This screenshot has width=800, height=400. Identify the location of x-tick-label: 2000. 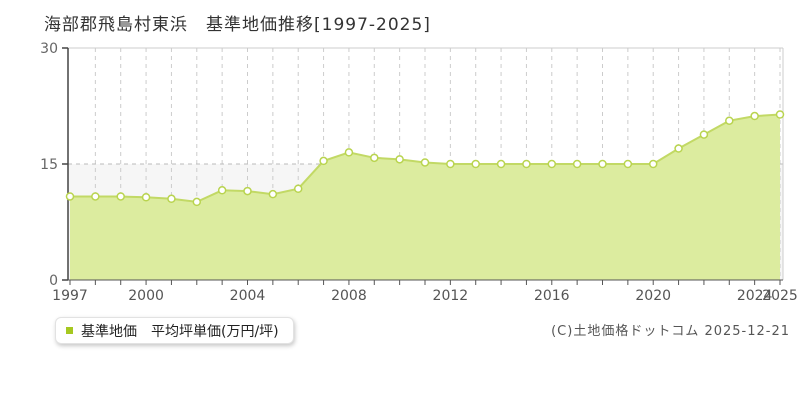
(146, 296).